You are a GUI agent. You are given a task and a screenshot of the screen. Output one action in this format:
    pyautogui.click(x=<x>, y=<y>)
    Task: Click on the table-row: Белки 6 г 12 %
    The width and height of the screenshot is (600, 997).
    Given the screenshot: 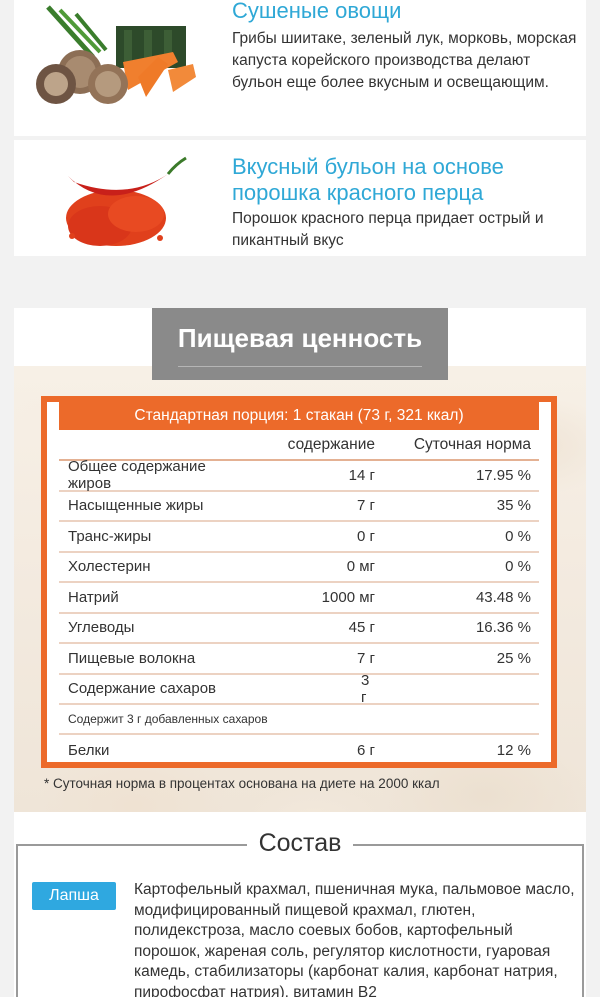 What is the action you would take?
    pyautogui.click(x=299, y=750)
    